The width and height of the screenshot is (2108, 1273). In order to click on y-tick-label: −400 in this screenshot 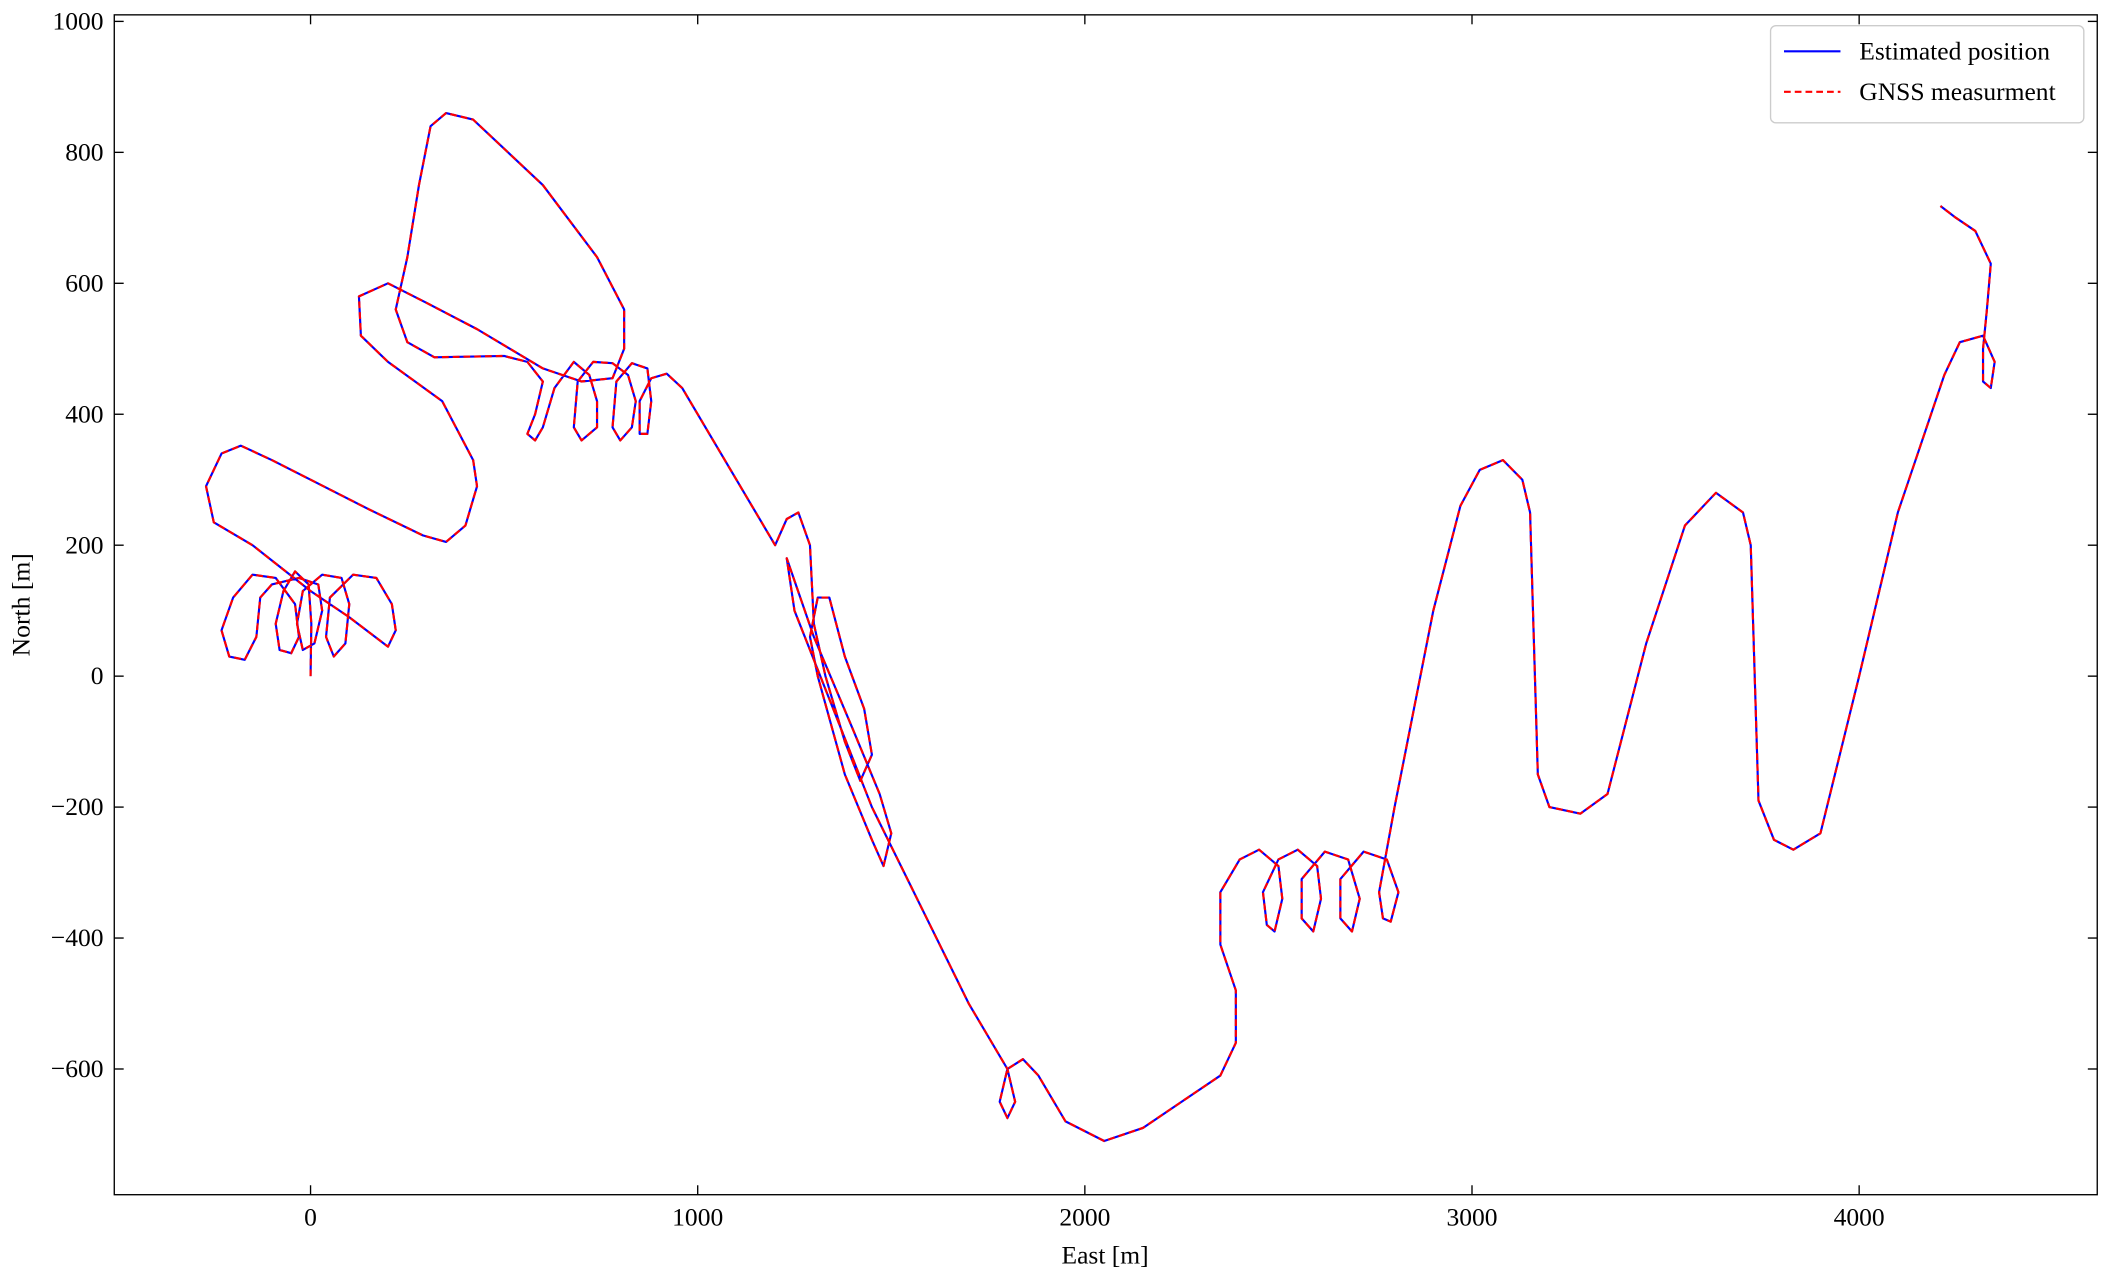, I will do `click(77, 937)`.